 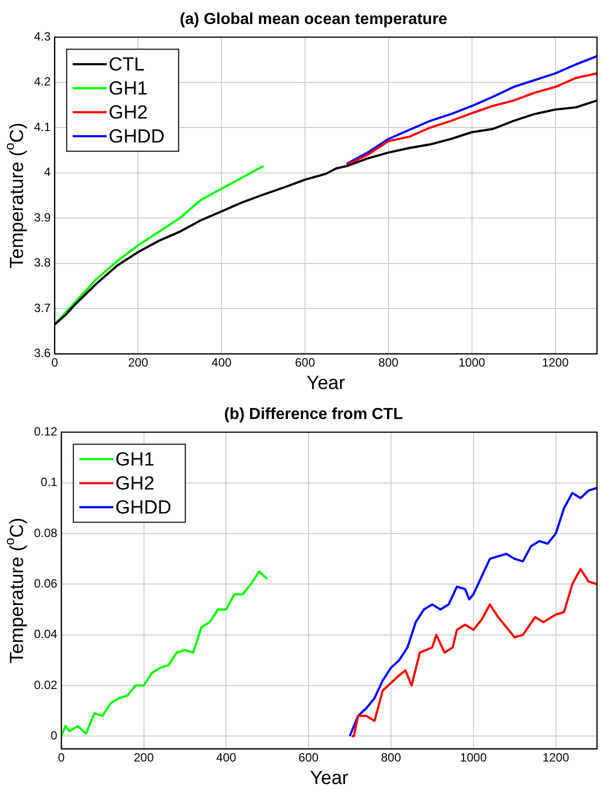 I want to click on y-tick-label: 0.02, so click(x=46, y=685).